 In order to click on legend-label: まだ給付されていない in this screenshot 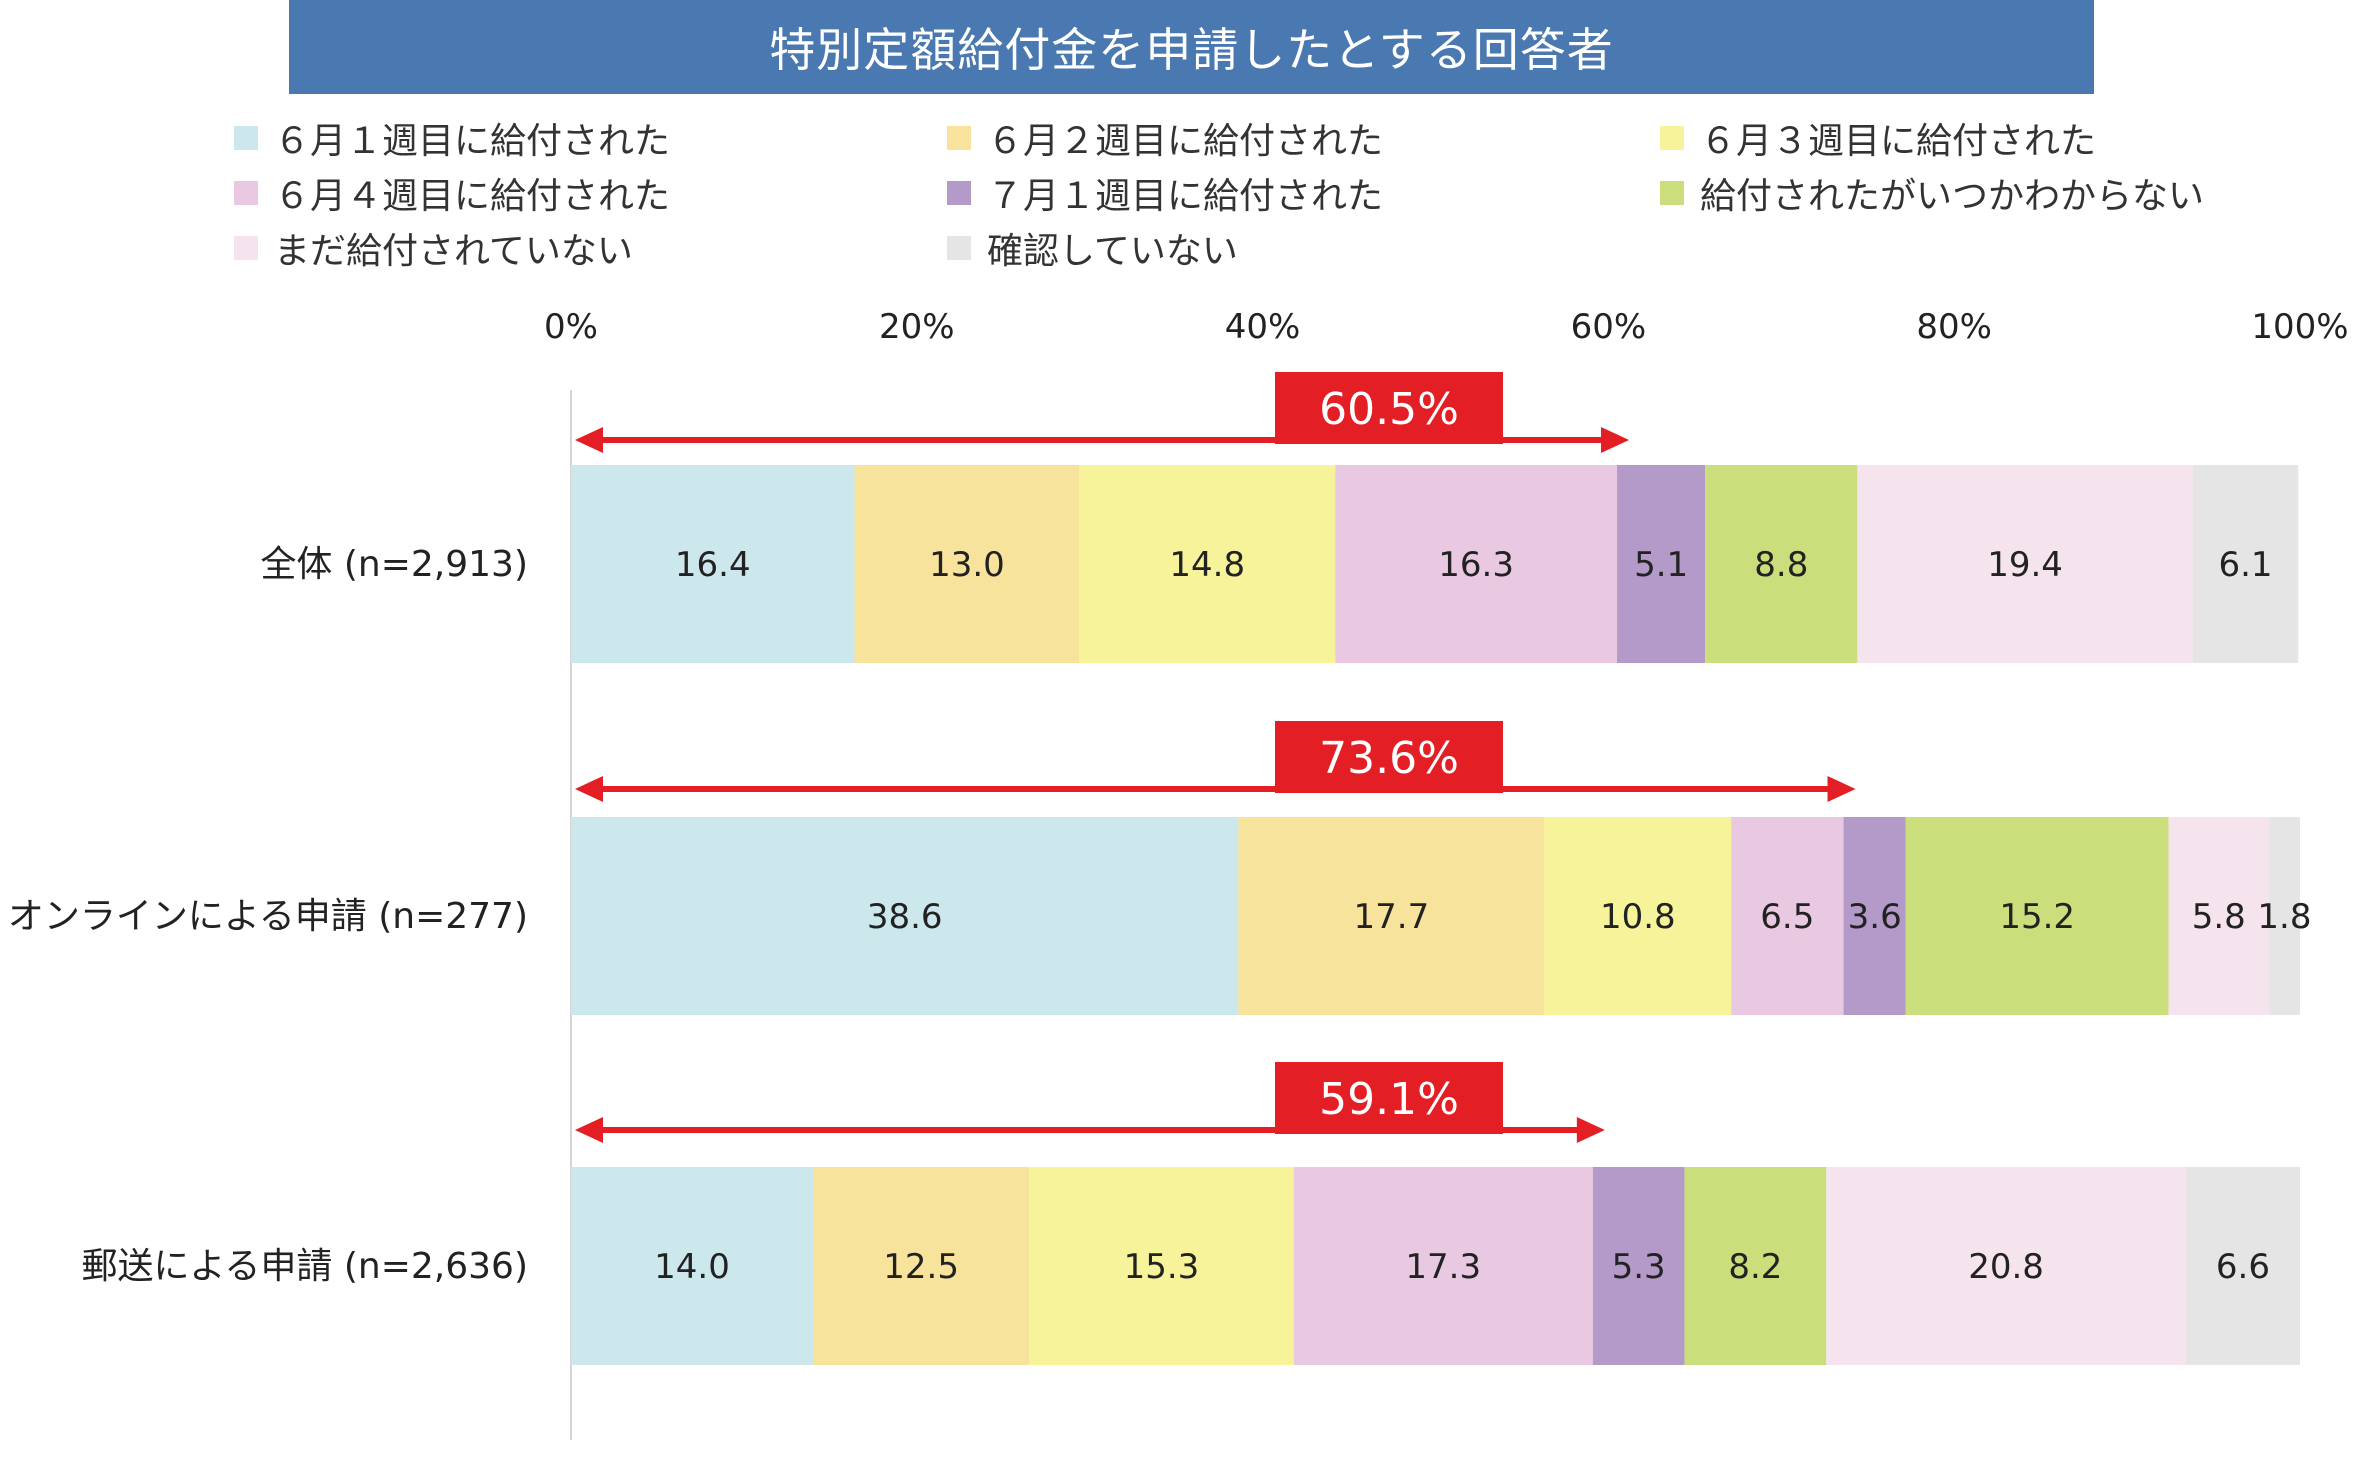, I will do `click(453, 251)`.